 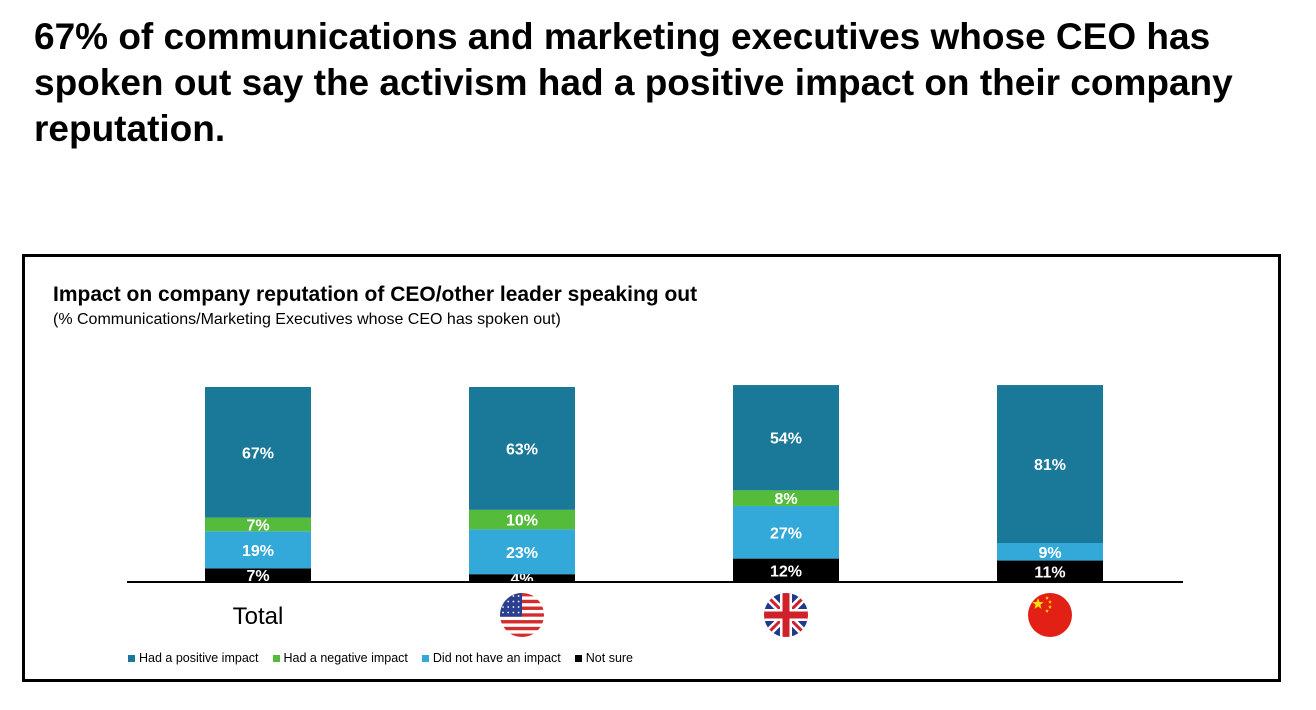 I want to click on data-label-2-0: 54%, so click(x=786, y=439).